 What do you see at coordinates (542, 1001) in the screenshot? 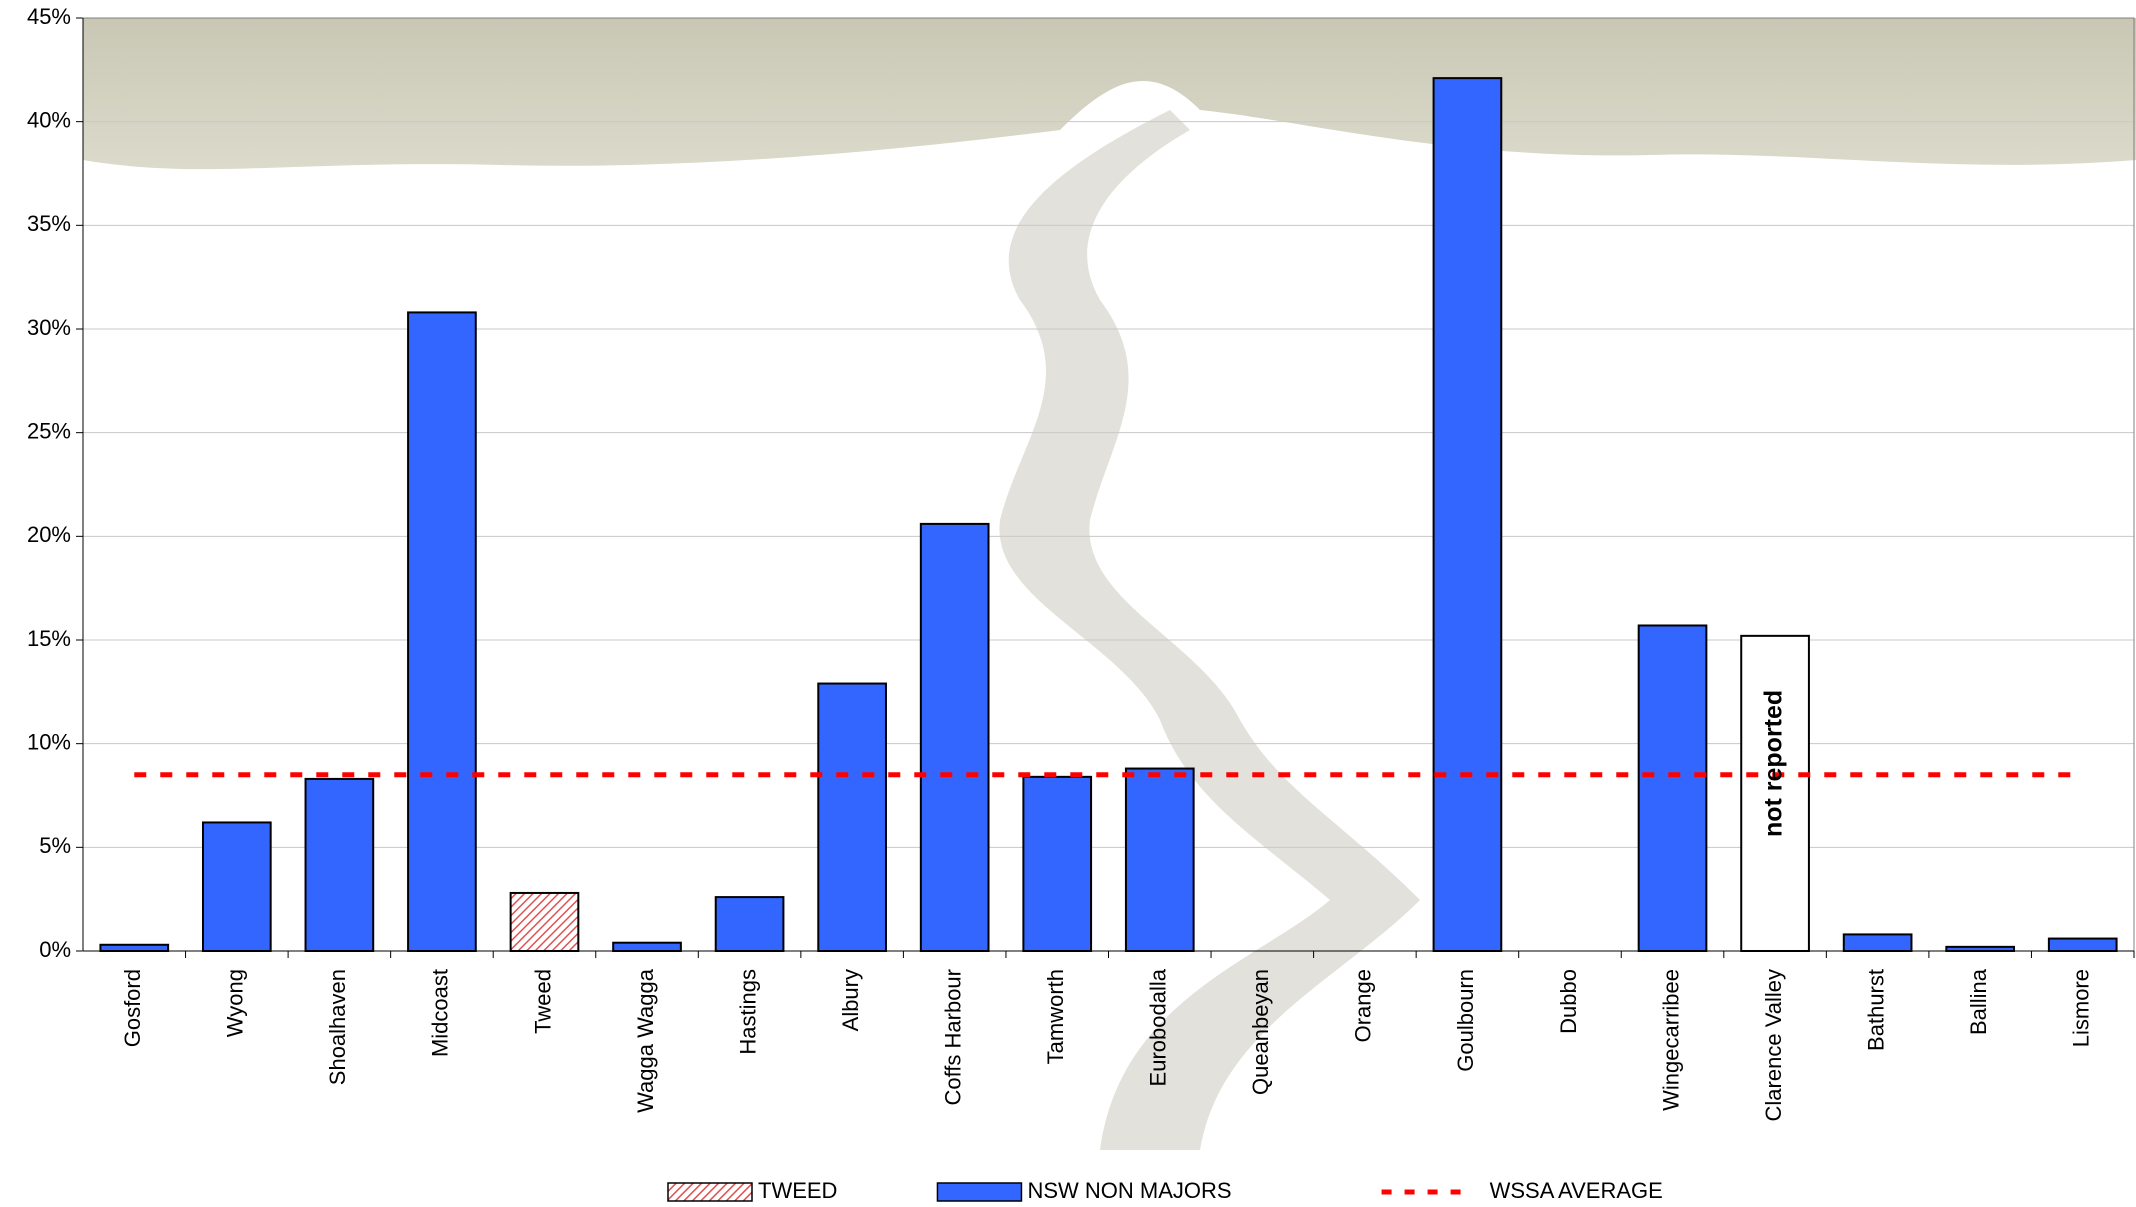
I see `x-tick-label: Tweed` at bounding box center [542, 1001].